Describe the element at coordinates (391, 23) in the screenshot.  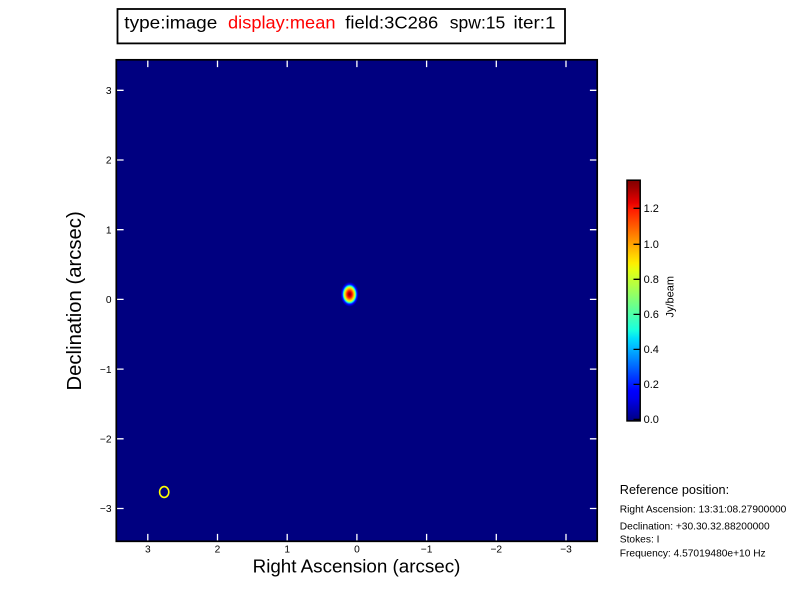
I see `svg-text: field:3C286` at that location.